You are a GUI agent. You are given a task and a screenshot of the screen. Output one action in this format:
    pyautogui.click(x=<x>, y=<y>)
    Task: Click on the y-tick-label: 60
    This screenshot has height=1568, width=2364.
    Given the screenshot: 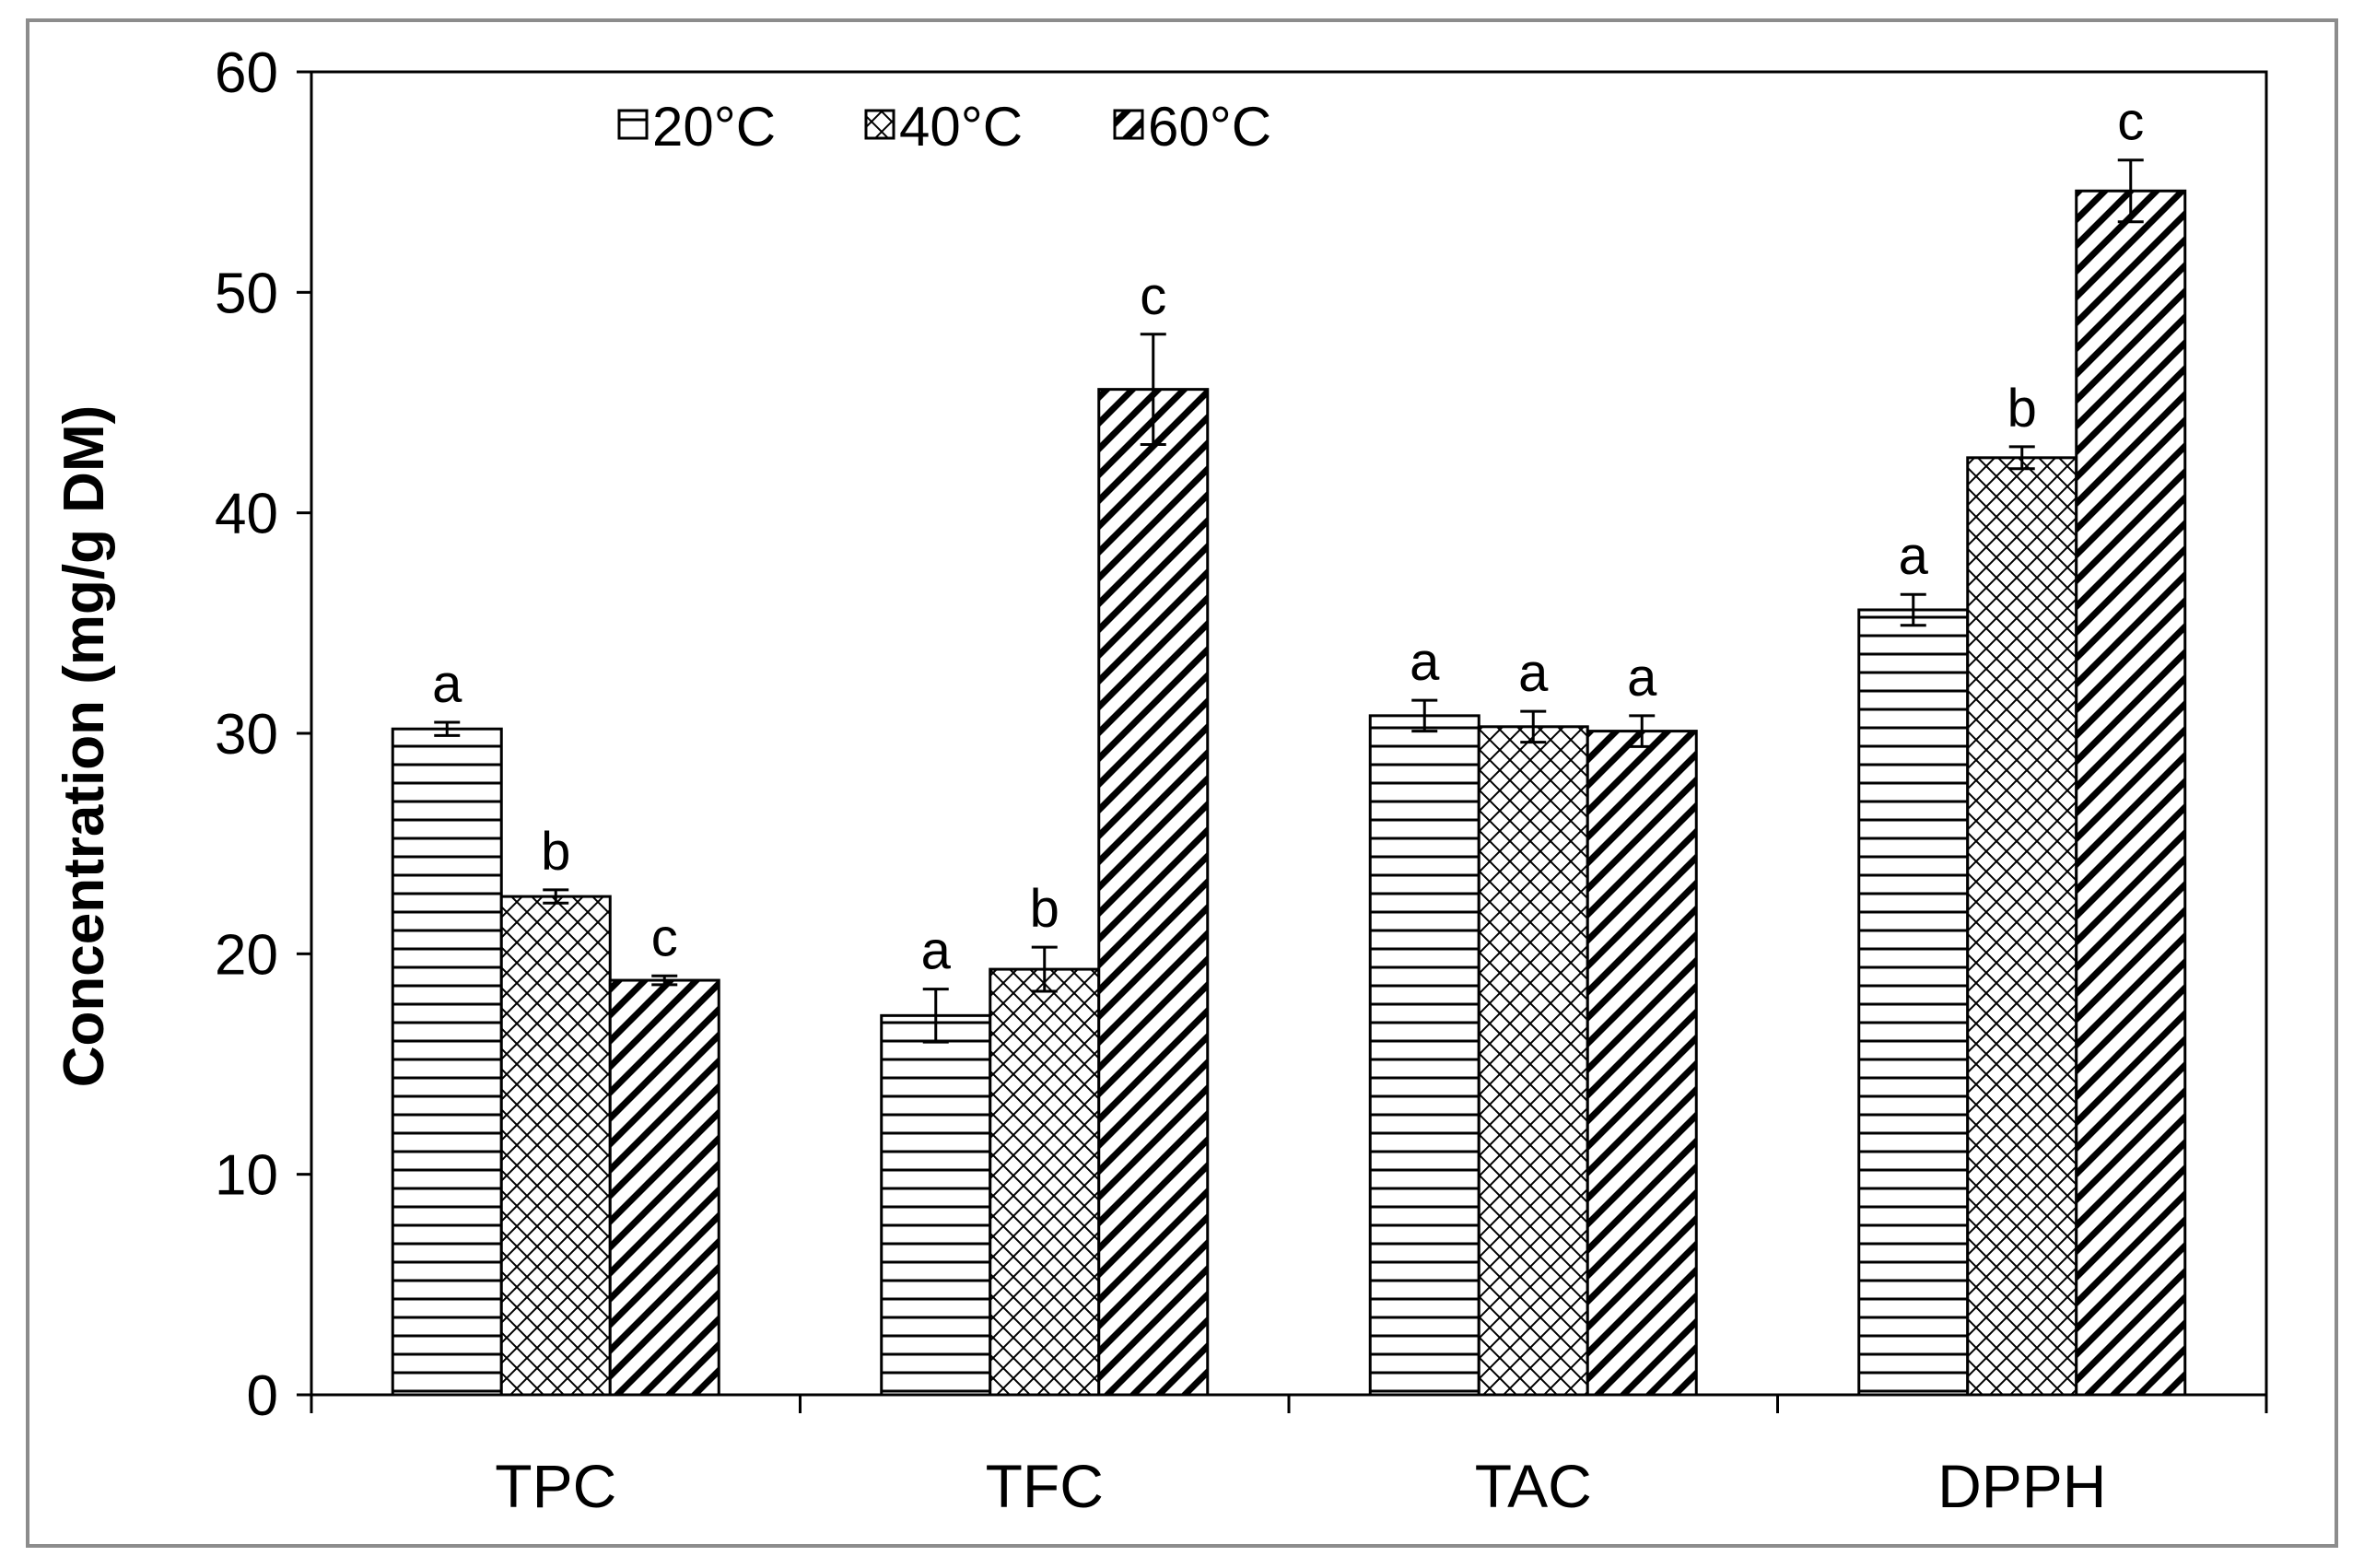 What is the action you would take?
    pyautogui.click(x=247, y=73)
    